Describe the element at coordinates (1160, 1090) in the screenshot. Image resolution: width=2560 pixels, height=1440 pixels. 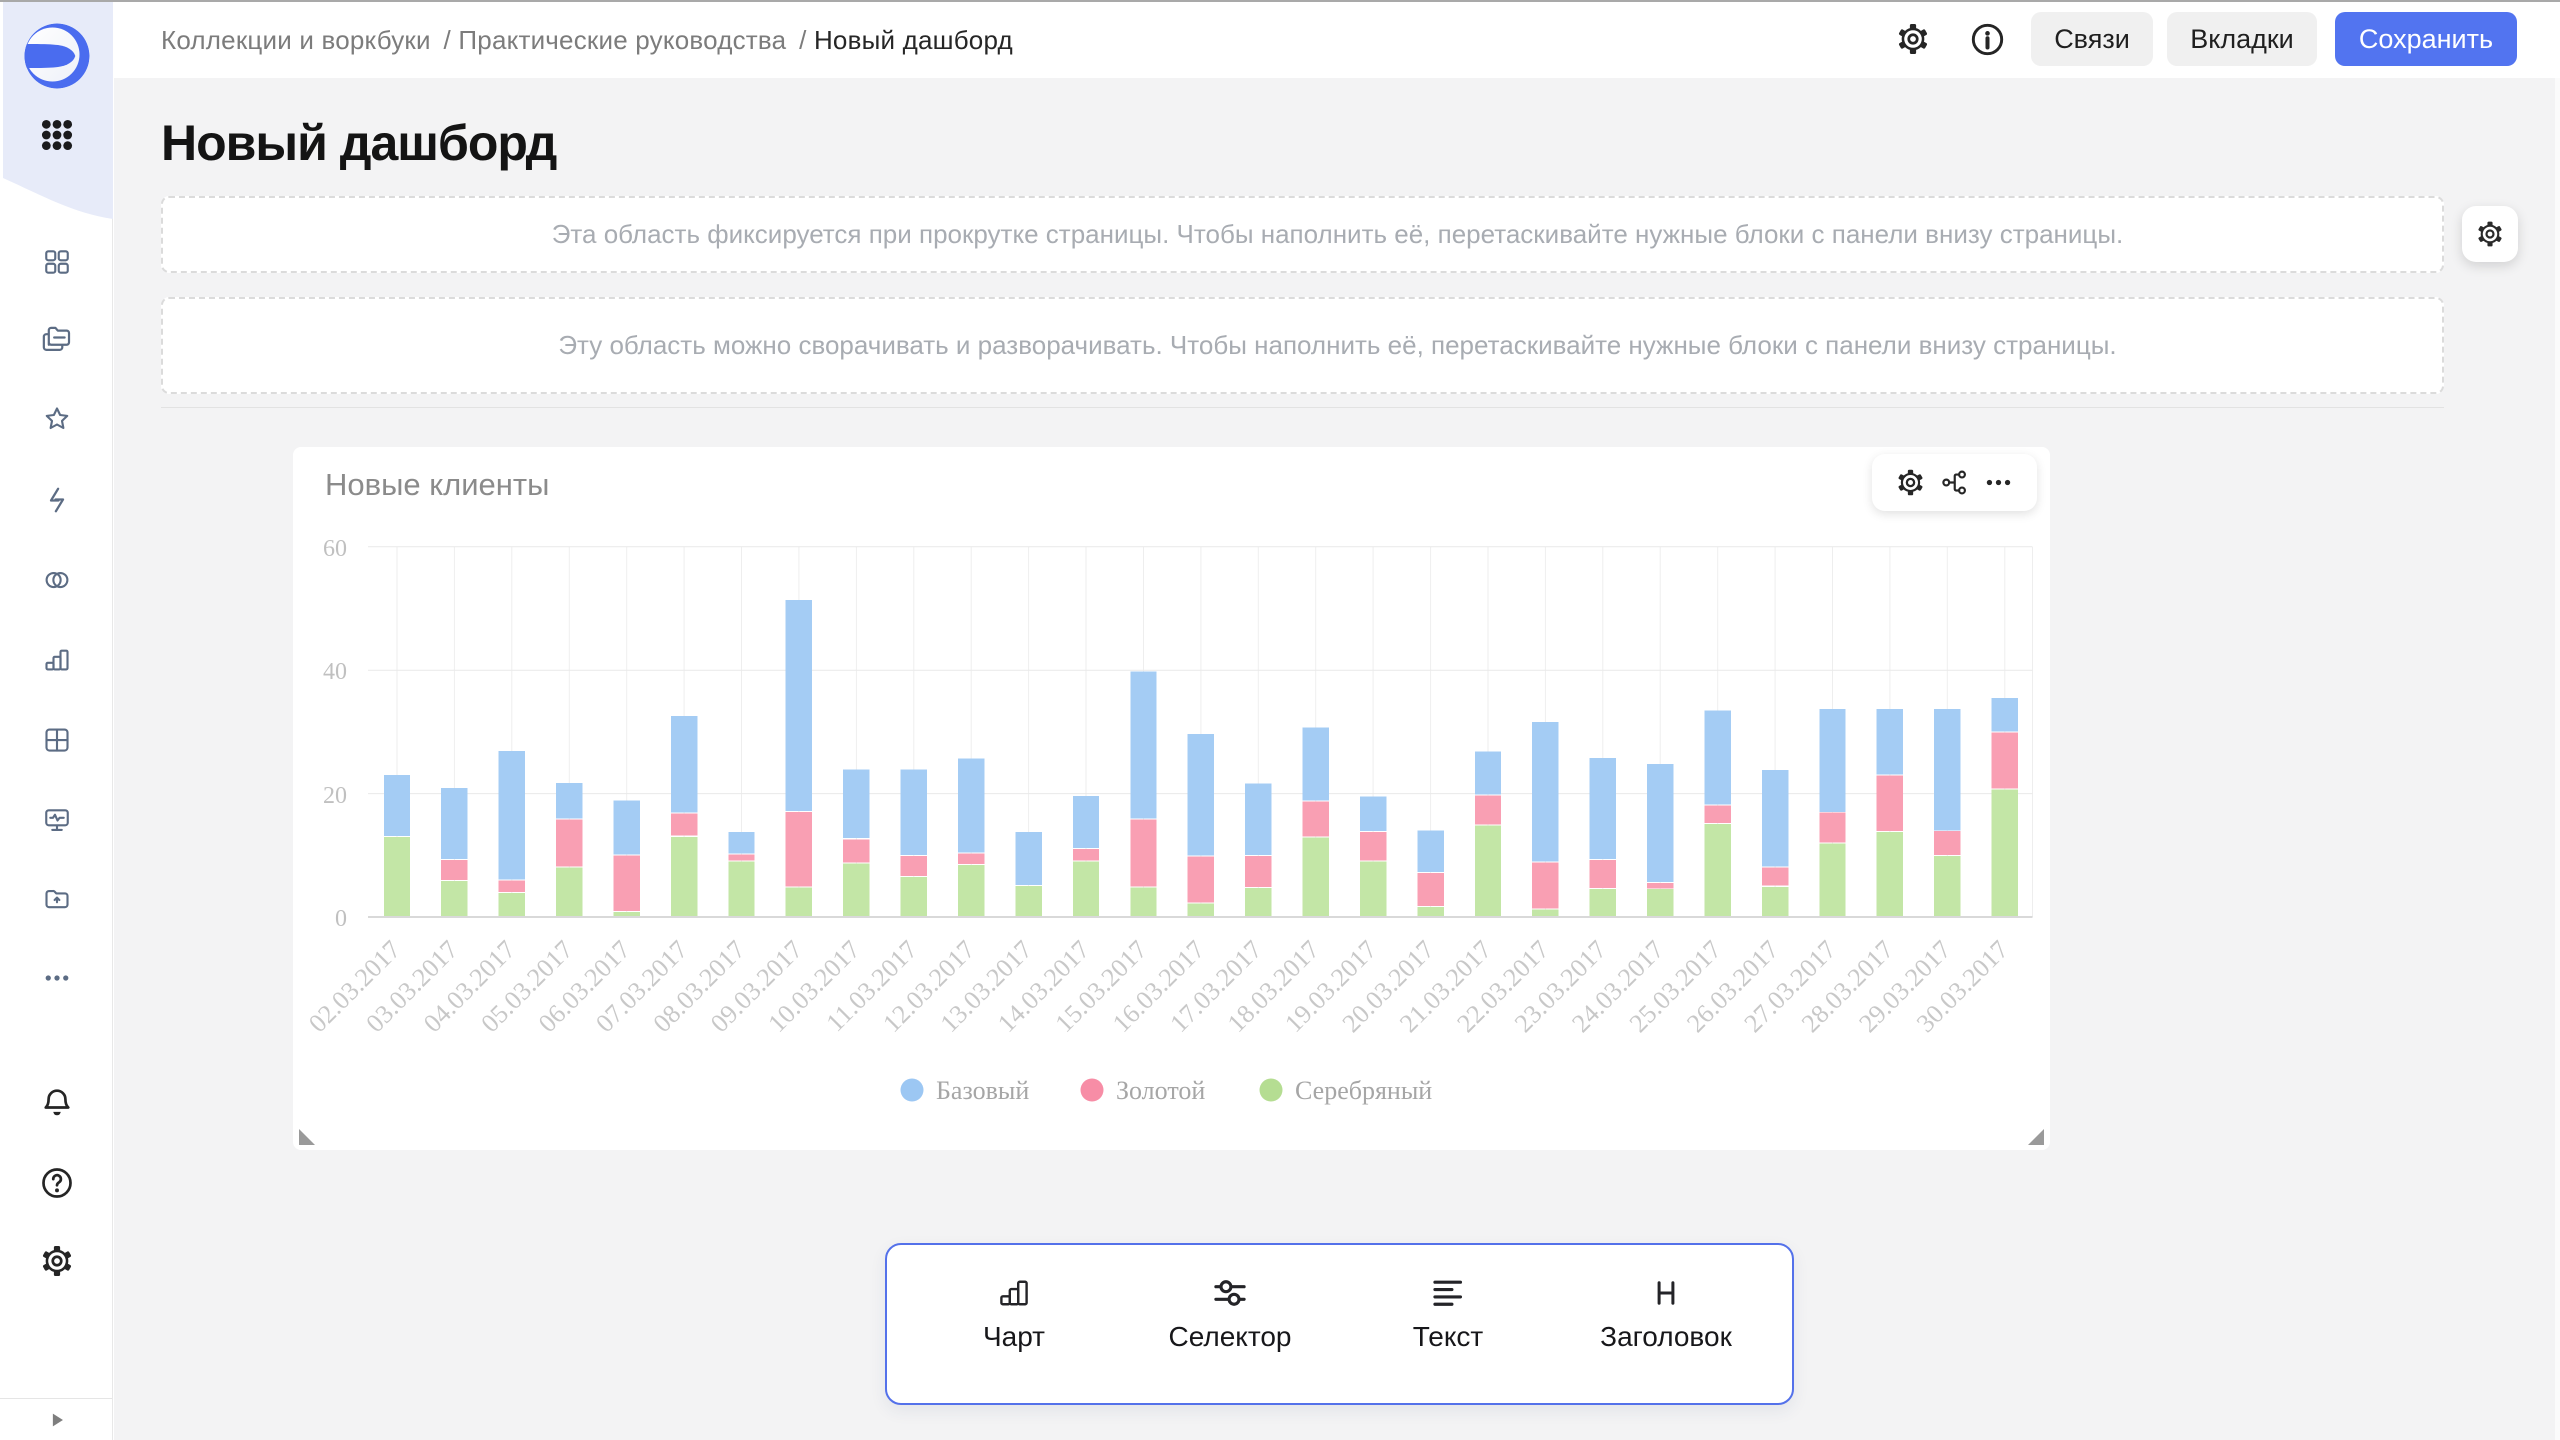
I see `svg-text: Золотой` at that location.